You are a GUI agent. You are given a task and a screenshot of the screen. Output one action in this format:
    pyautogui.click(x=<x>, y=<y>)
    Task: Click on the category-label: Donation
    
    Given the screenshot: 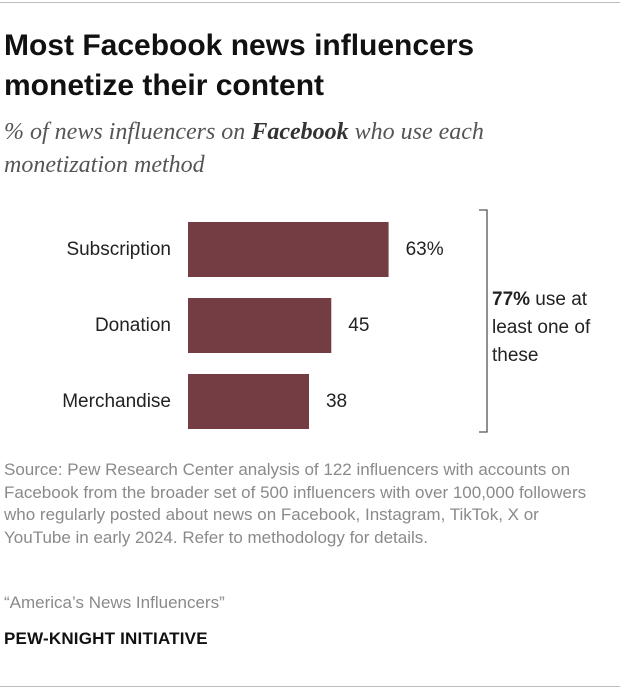 What is the action you would take?
    pyautogui.click(x=133, y=325)
    